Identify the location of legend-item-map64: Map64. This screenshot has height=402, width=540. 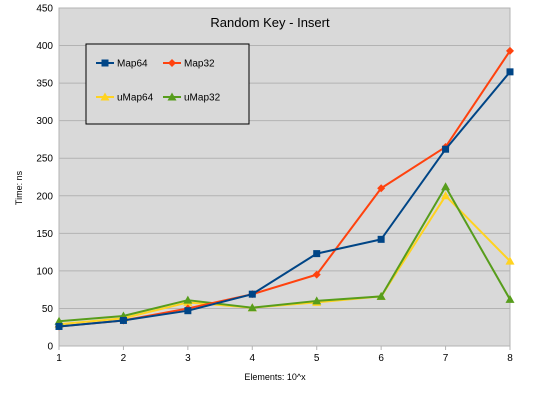
(122, 64).